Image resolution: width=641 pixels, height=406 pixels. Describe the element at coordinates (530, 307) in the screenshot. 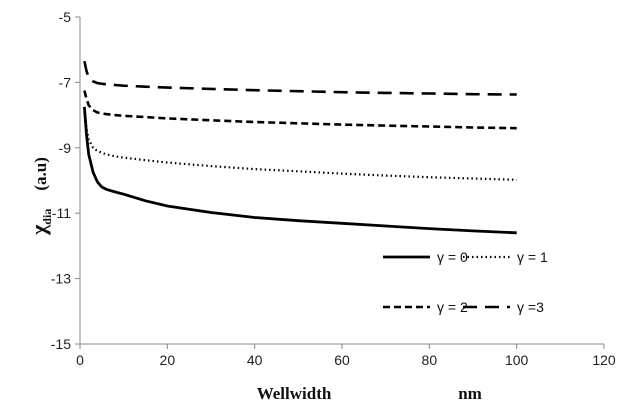

I see `legend-label-3: γ =3` at that location.